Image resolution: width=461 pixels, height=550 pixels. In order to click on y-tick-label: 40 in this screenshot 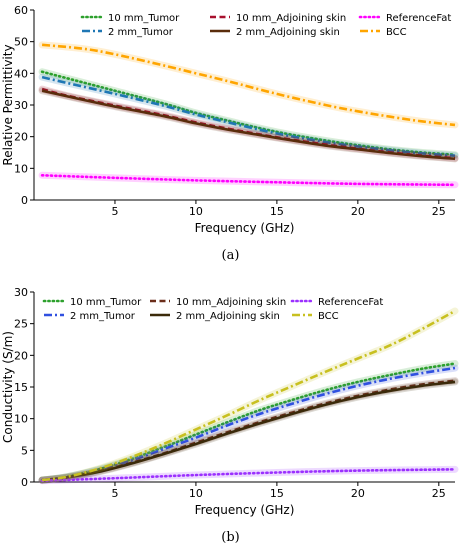, I will do `click(21, 73)`.